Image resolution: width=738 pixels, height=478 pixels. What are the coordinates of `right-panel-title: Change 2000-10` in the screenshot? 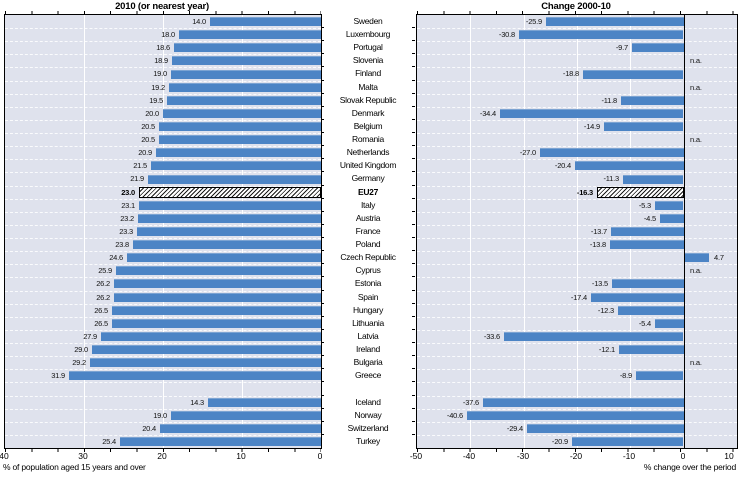 It's located at (576, 6).